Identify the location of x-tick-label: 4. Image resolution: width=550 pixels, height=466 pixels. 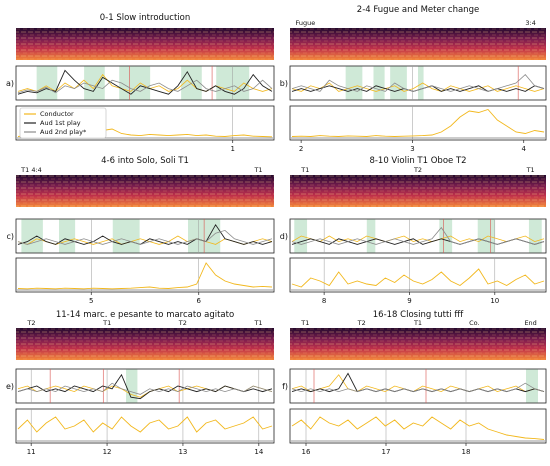
(524, 149).